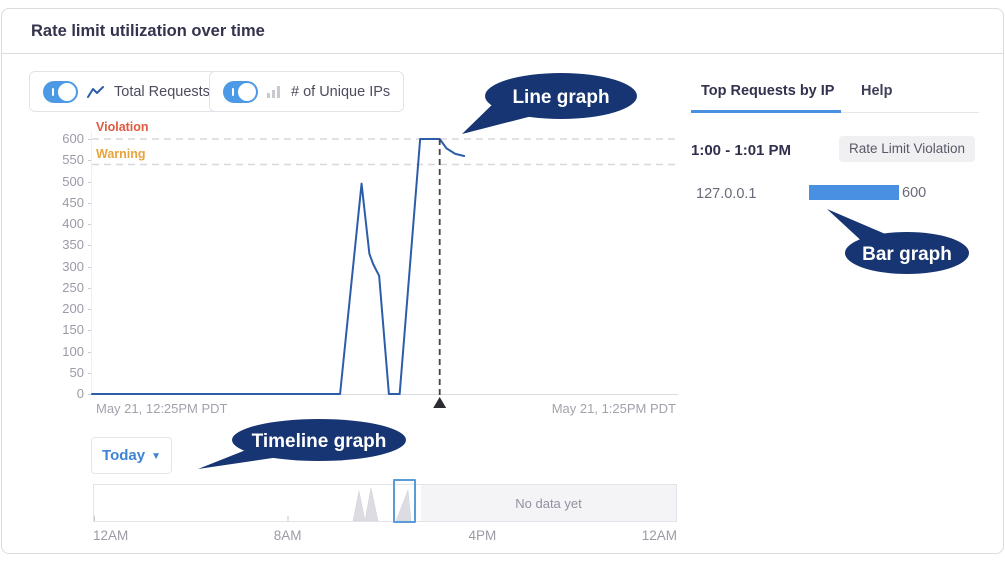  Describe the element at coordinates (73, 266) in the screenshot. I see `y-axis-label: 300` at that location.